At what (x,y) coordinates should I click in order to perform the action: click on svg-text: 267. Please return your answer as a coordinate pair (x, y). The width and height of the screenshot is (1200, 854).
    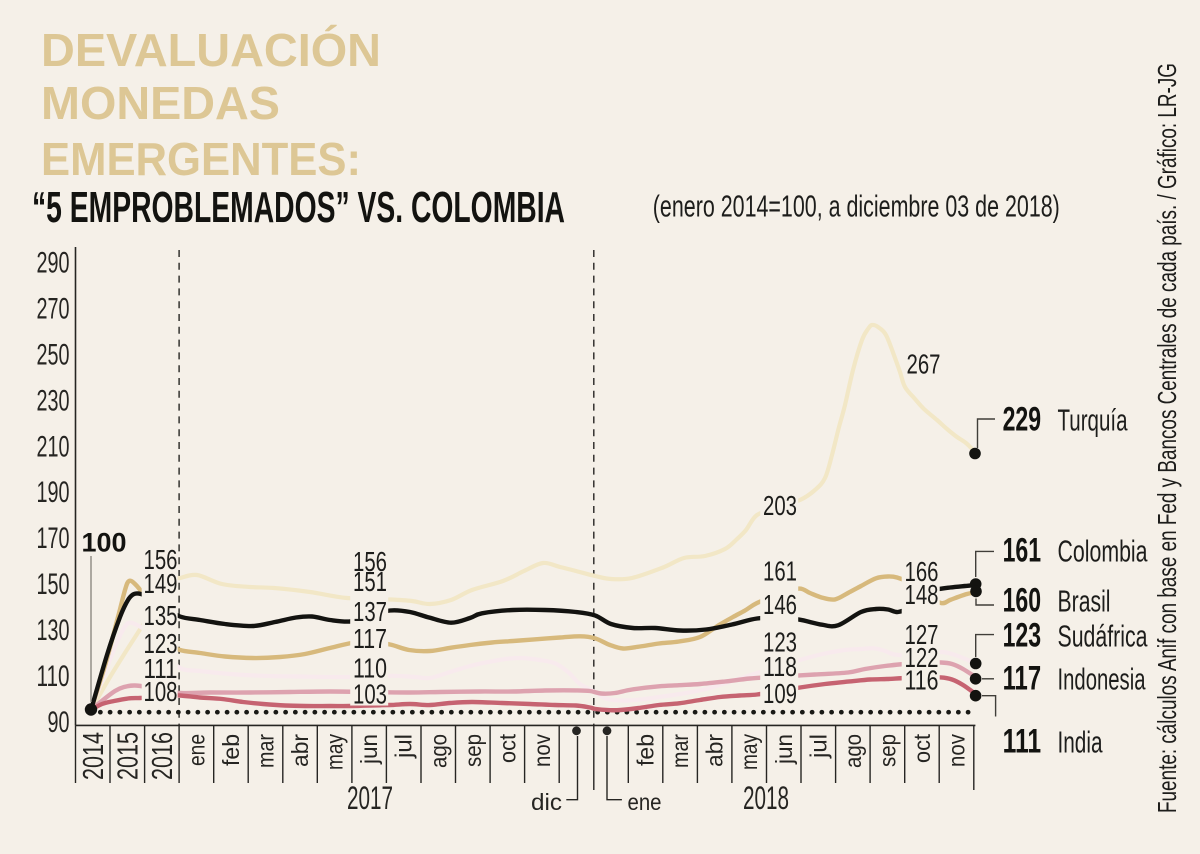
    Looking at the image, I should click on (924, 364).